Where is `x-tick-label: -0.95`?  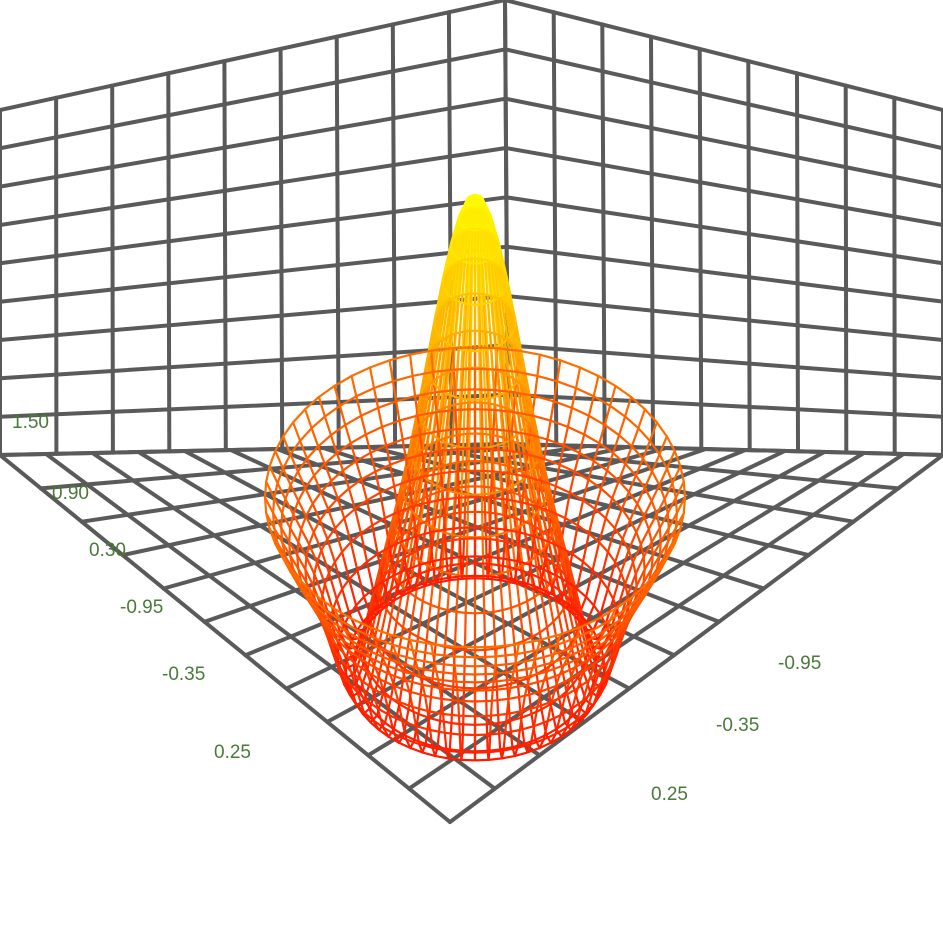 x-tick-label: -0.95 is located at coordinates (141, 607).